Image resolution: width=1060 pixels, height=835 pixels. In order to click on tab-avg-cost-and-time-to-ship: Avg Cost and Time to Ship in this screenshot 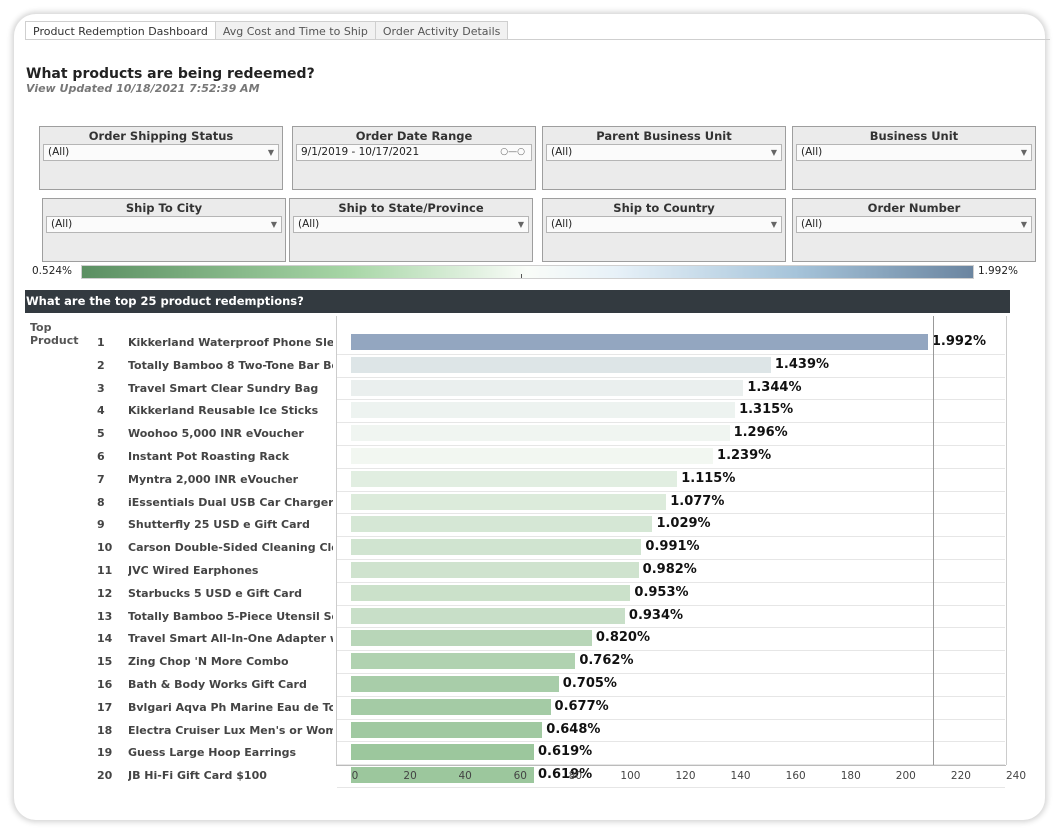, I will do `click(295, 30)`.